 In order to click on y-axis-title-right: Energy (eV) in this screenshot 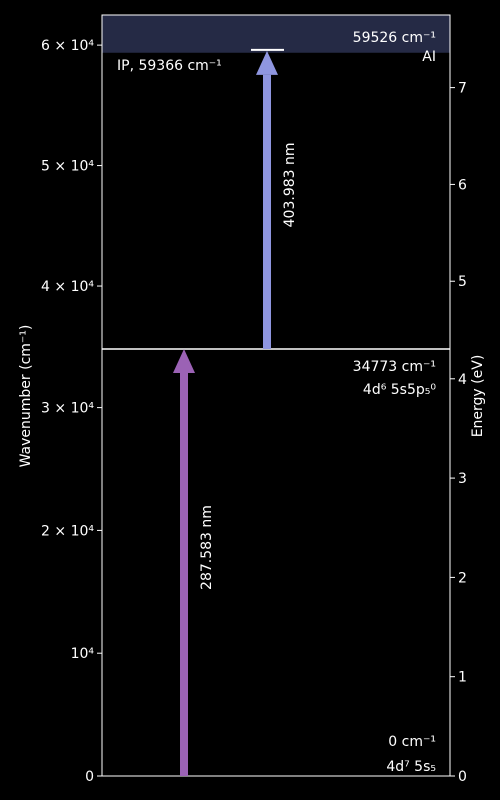, I will do `click(478, 396)`.